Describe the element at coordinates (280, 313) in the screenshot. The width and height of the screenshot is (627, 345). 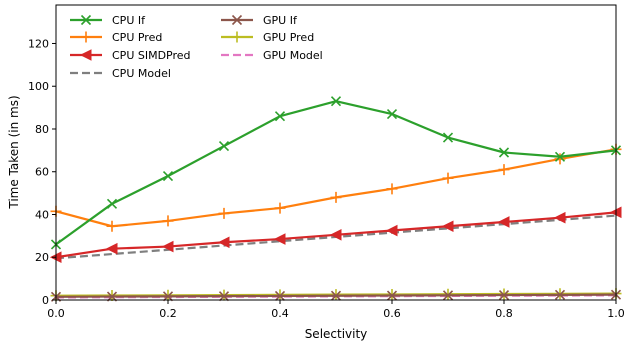
I see `x-tick-label: 0.4` at that location.